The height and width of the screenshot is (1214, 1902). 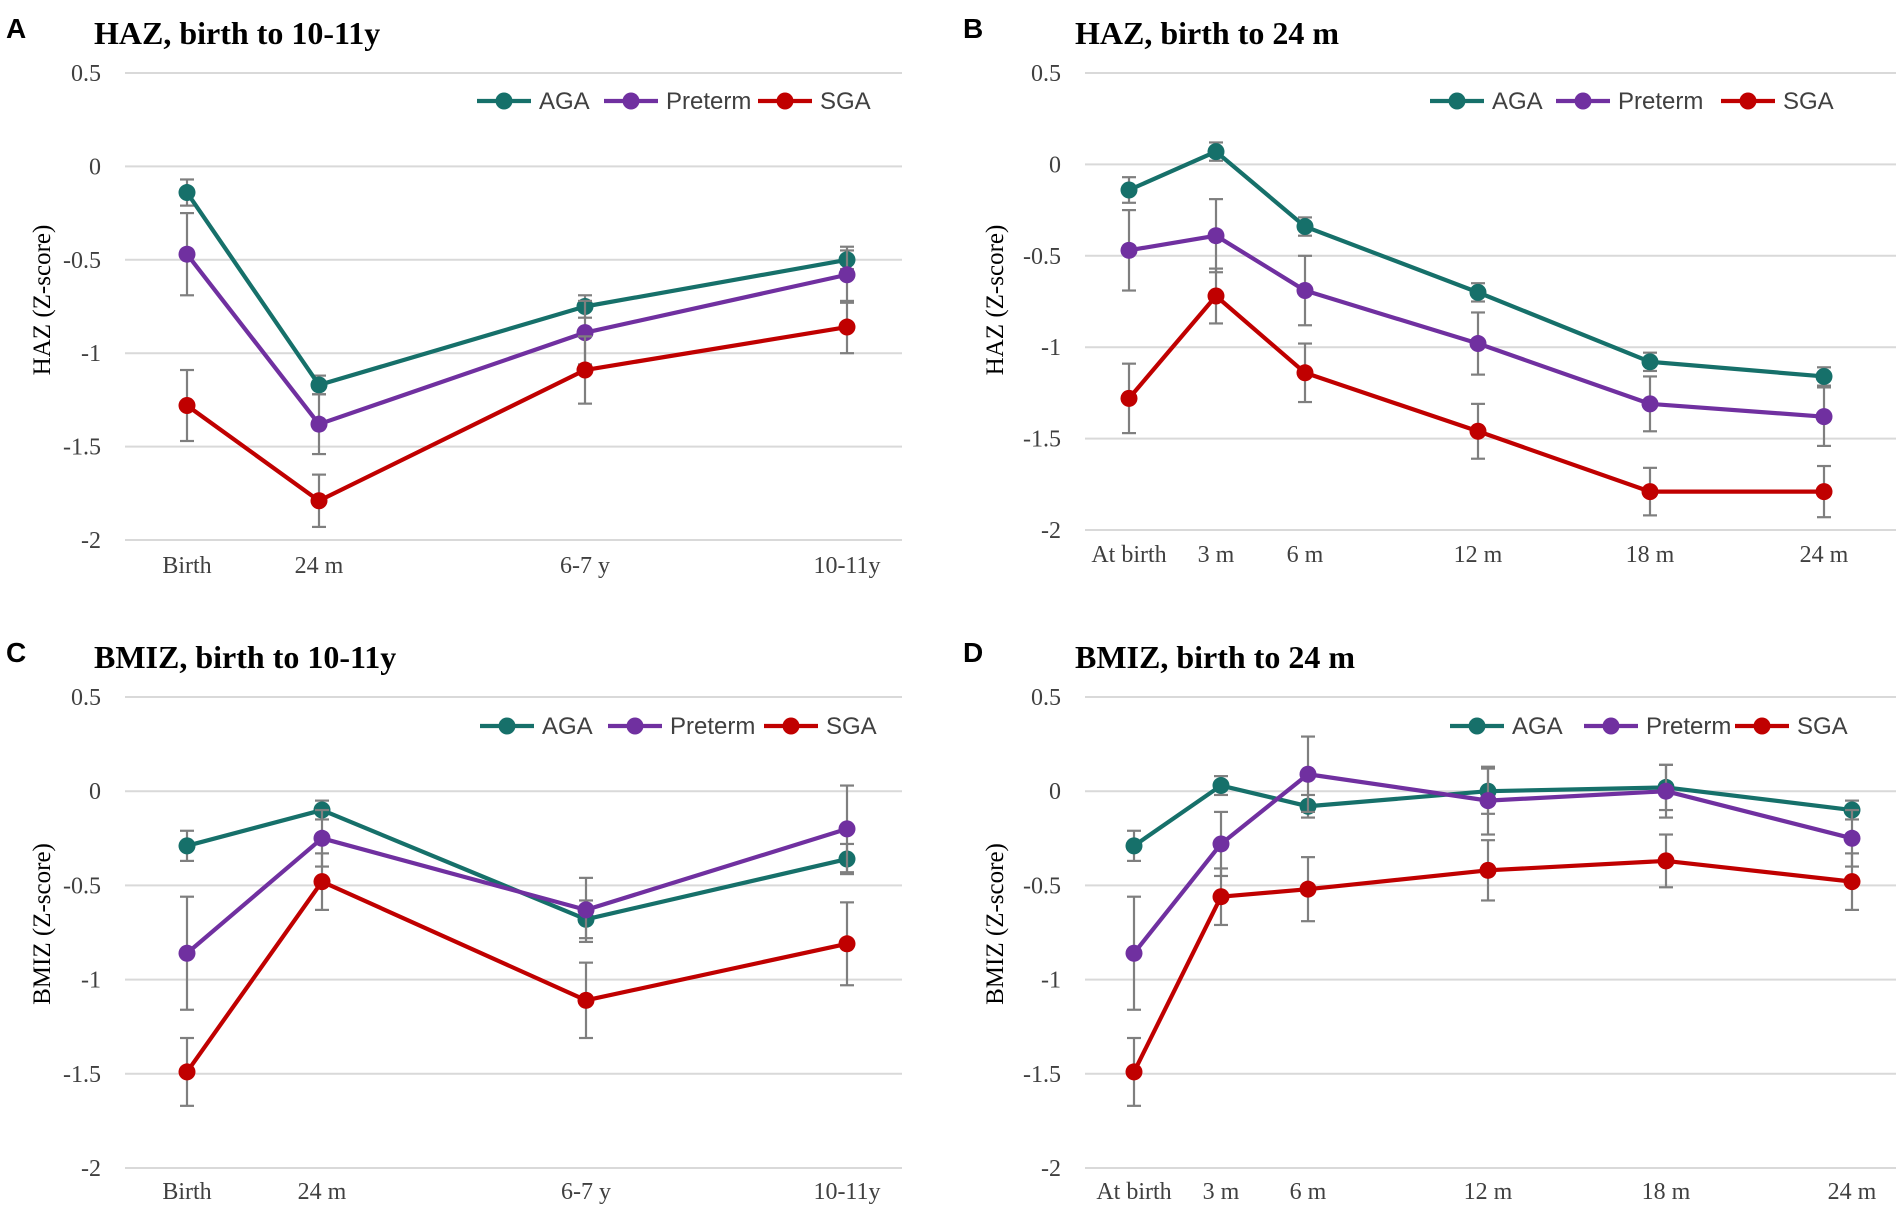 I want to click on x-tick-label: At birth, so click(x=1133, y=1192).